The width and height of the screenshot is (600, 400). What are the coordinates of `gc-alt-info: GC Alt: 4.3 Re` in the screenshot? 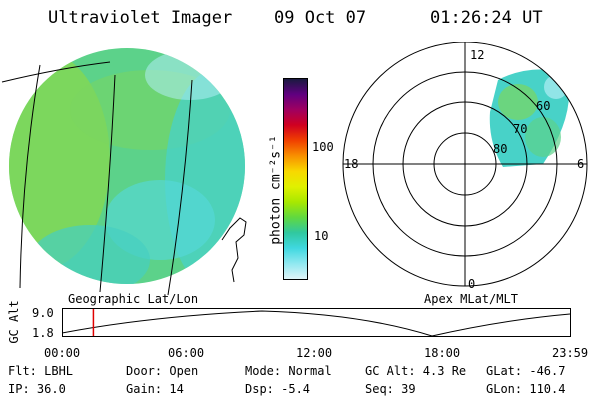 It's located at (416, 371).